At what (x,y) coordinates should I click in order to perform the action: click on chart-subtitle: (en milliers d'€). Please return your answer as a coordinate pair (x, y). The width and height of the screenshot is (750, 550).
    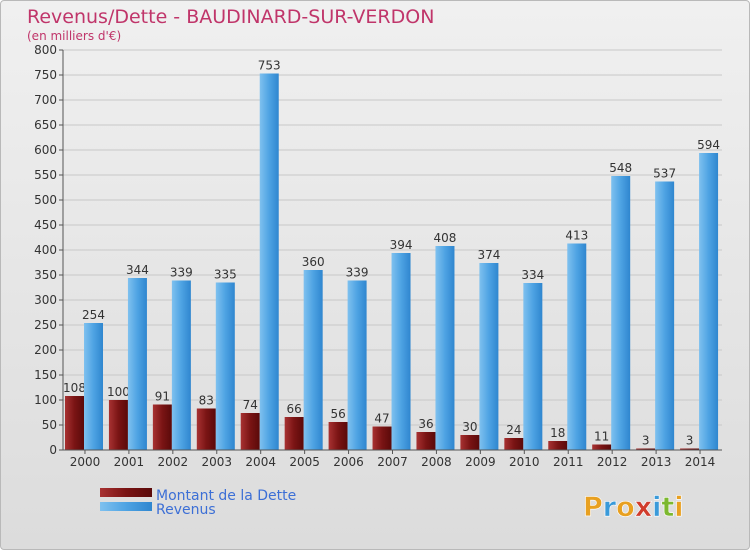
    Looking at the image, I should click on (74, 36).